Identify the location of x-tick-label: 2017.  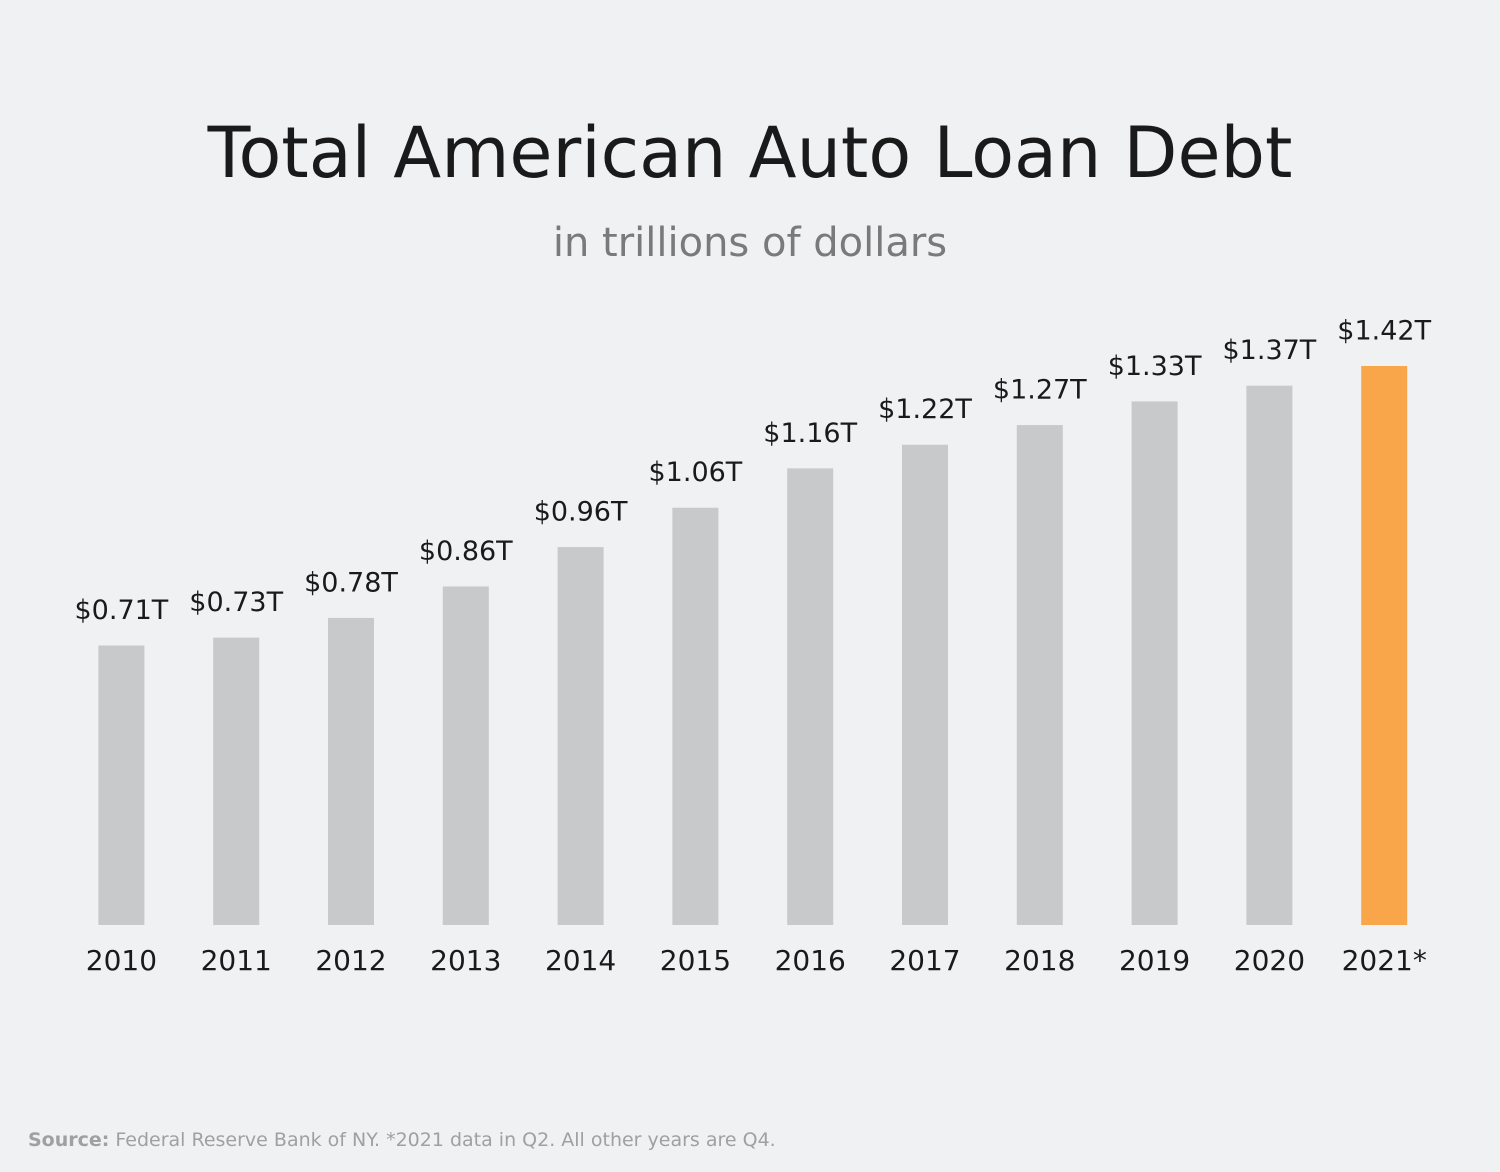
(924, 960).